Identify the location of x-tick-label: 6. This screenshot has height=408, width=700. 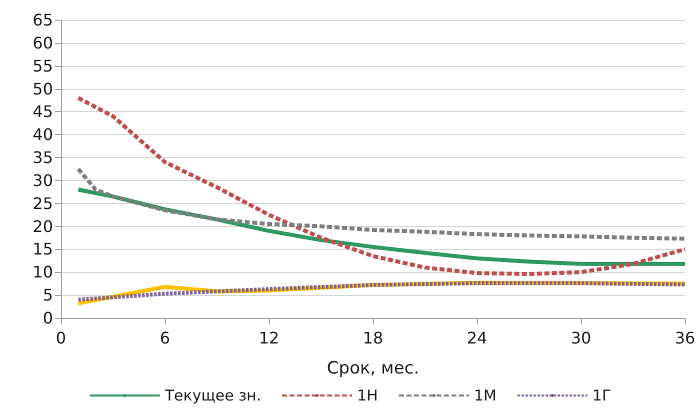
(165, 338).